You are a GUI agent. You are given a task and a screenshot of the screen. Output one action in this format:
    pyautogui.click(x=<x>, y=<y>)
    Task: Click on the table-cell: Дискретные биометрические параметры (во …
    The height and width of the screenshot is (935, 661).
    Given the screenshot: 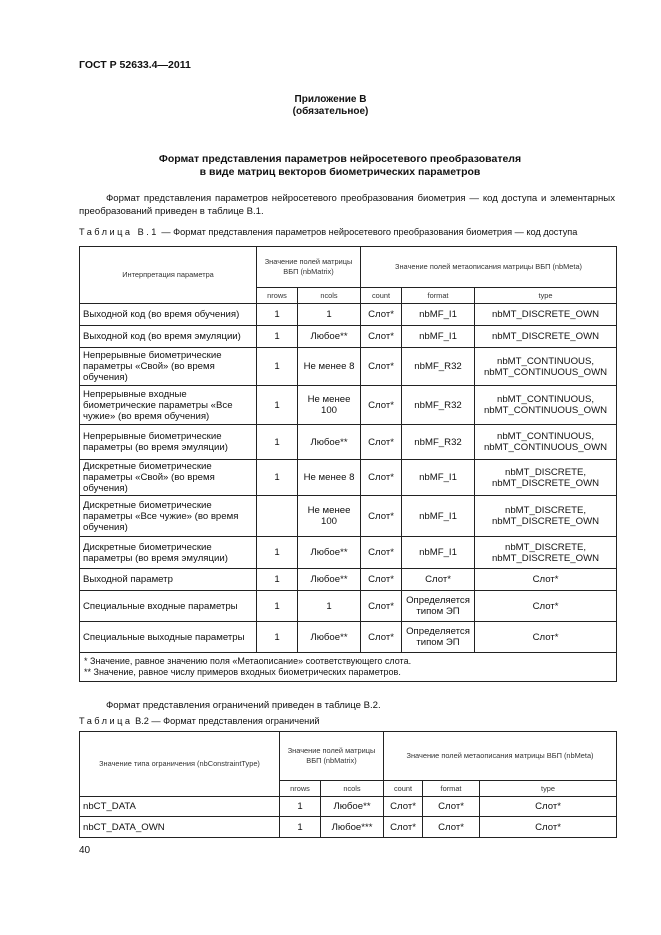 What is the action you would take?
    pyautogui.click(x=168, y=552)
    